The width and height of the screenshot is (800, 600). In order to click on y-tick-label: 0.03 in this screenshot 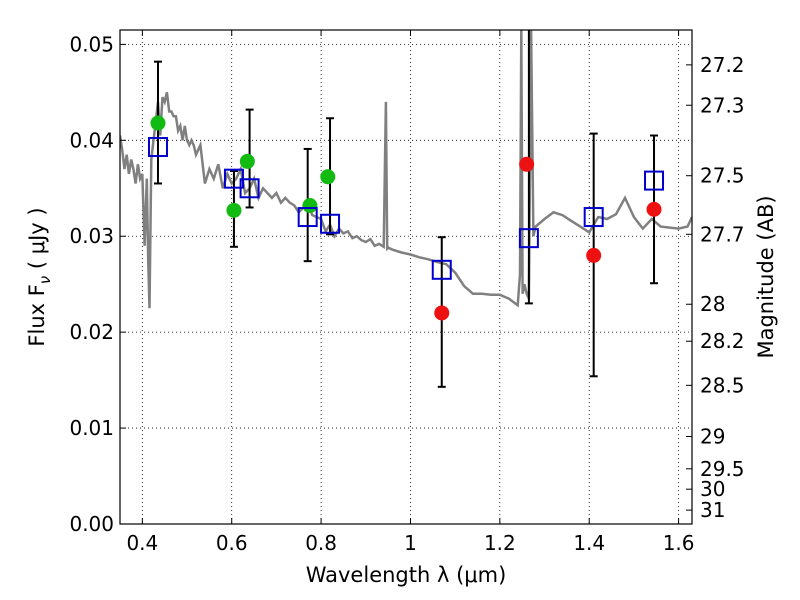, I will do `click(91, 236)`.